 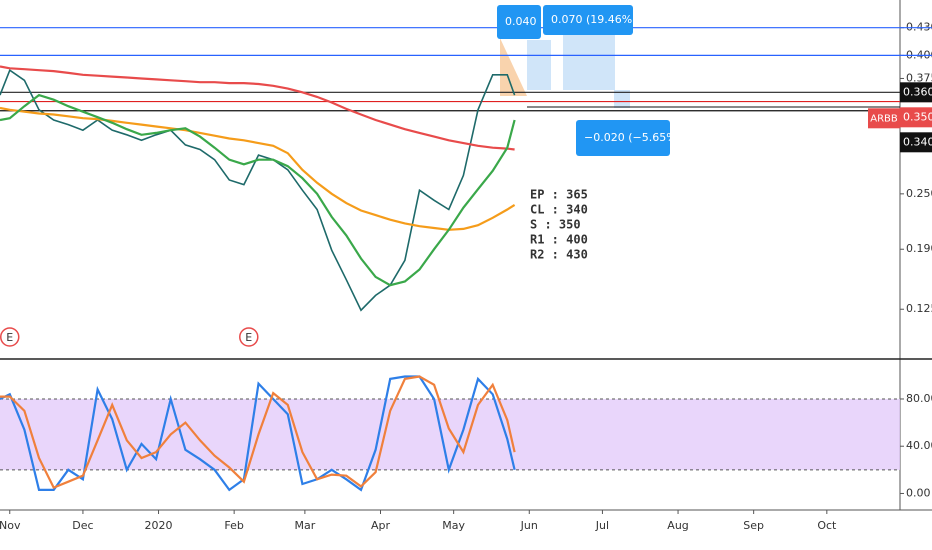 What do you see at coordinates (159, 525) in the screenshot?
I see `x-tick-label: 2020` at bounding box center [159, 525].